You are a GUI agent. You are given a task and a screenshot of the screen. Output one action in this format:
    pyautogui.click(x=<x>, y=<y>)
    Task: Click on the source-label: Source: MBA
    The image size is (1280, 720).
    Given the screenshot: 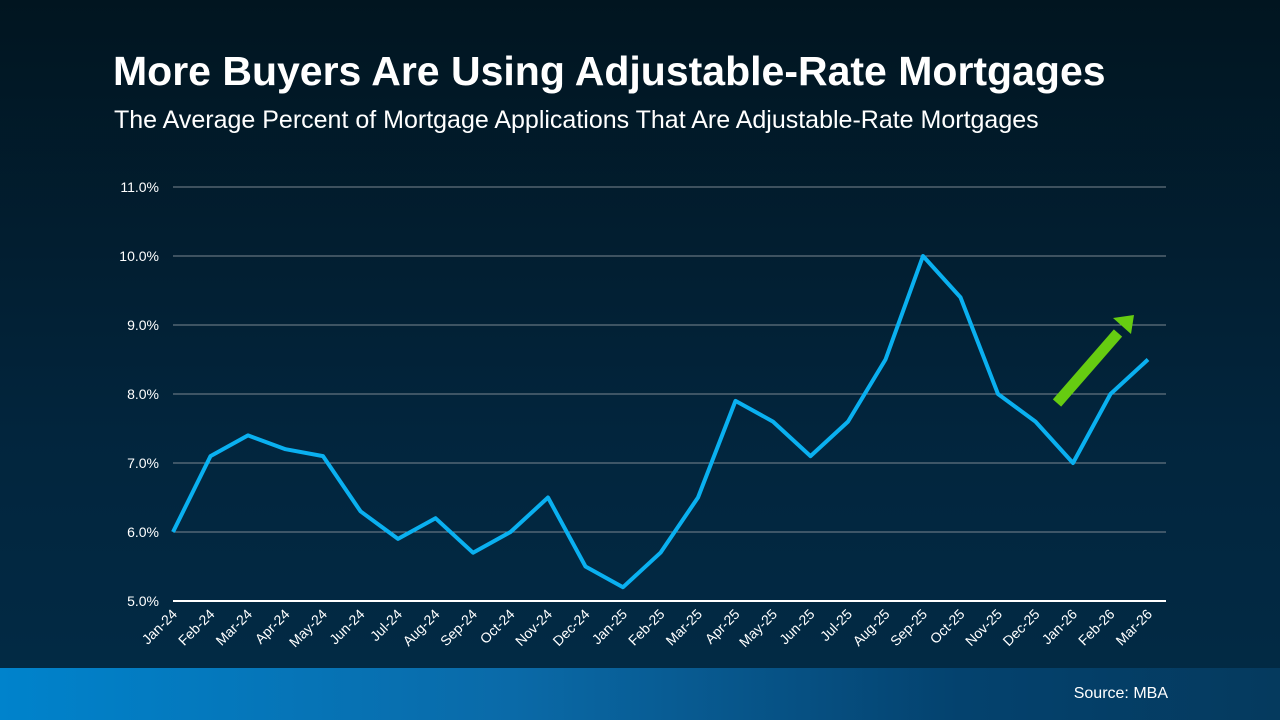 What is the action you would take?
    pyautogui.click(x=1120, y=693)
    